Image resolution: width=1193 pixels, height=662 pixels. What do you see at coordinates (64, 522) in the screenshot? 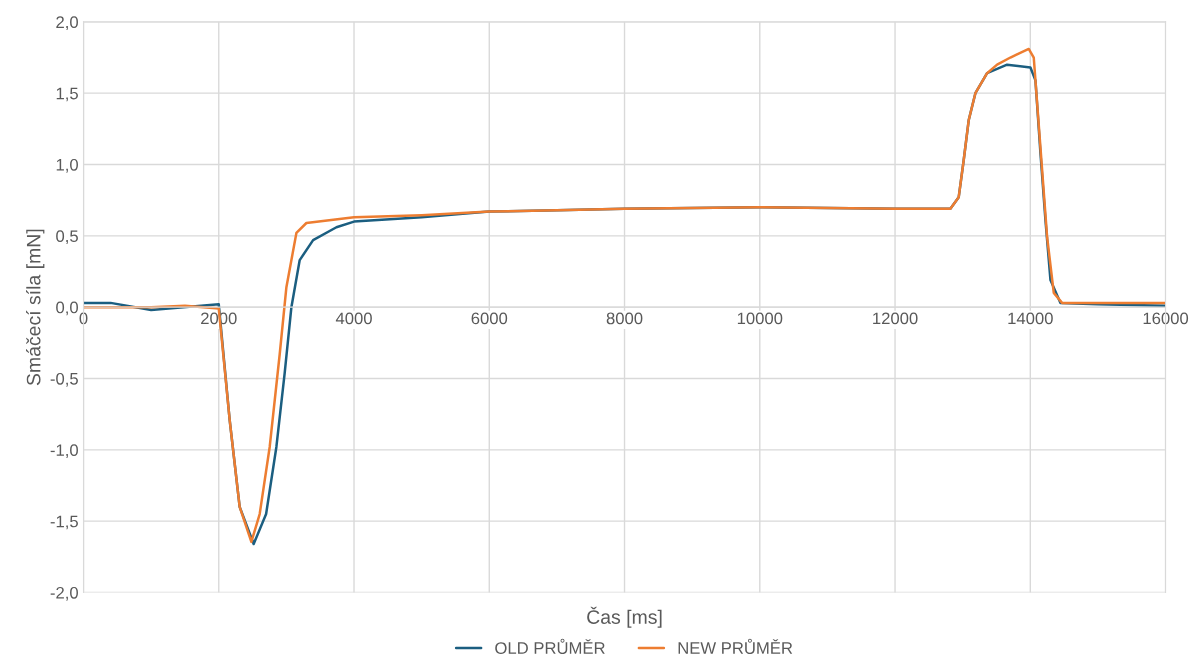
I see `y-tick-label: -1,5` at bounding box center [64, 522].